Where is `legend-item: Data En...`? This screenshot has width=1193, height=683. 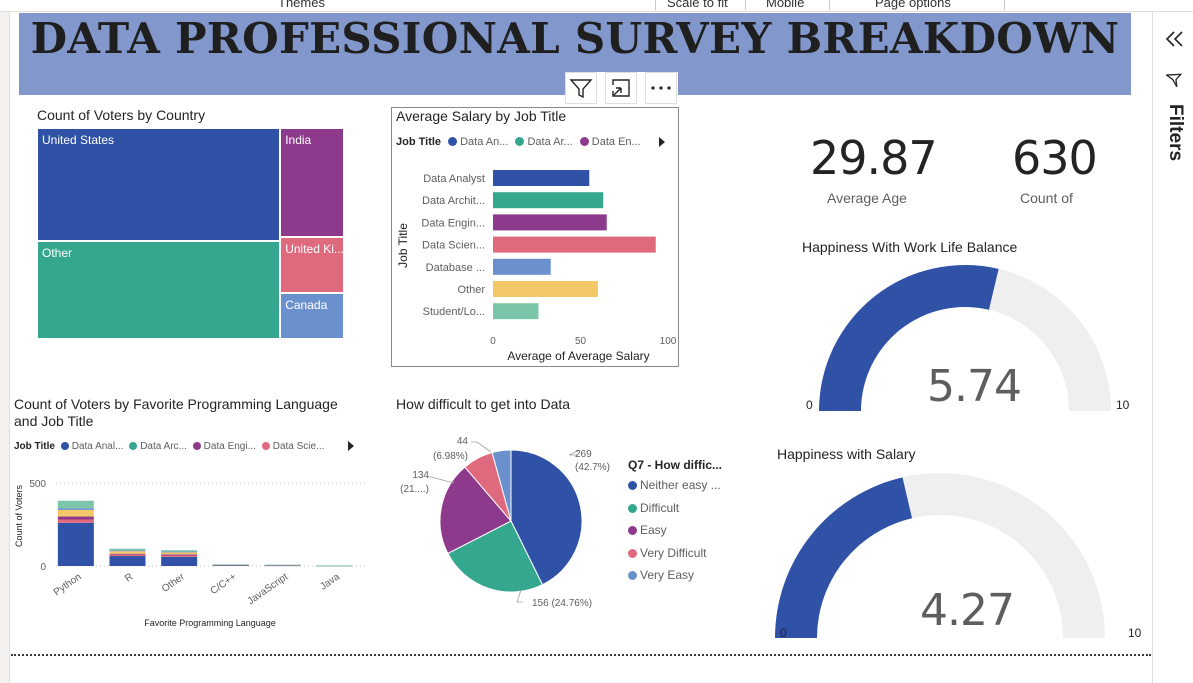 legend-item: Data En... is located at coordinates (610, 142).